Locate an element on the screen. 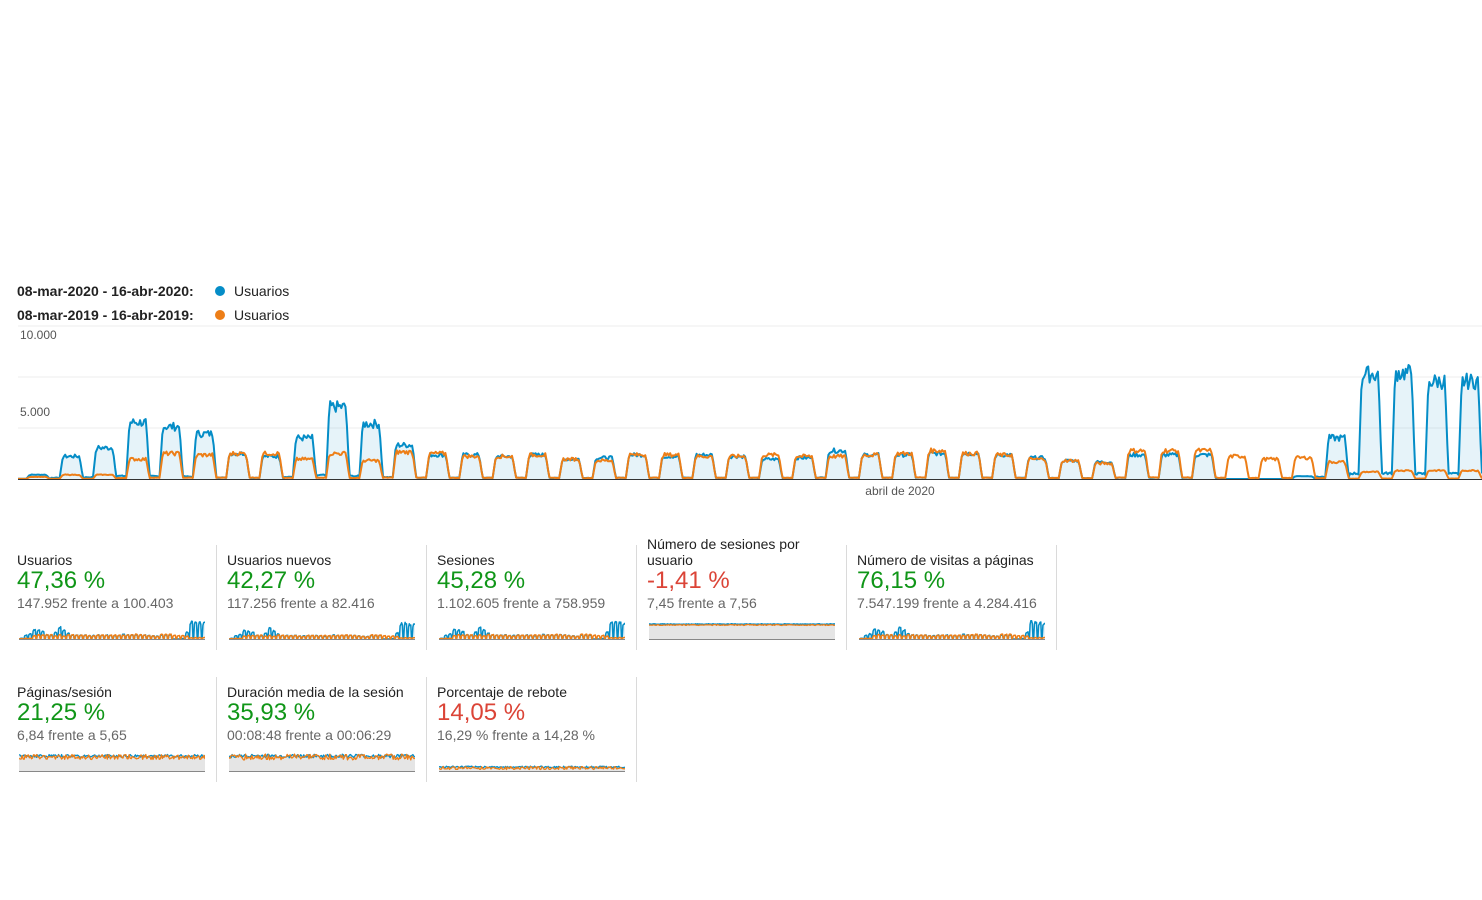  metric-title: Número de visitas a páginas is located at coordinates (945, 560).